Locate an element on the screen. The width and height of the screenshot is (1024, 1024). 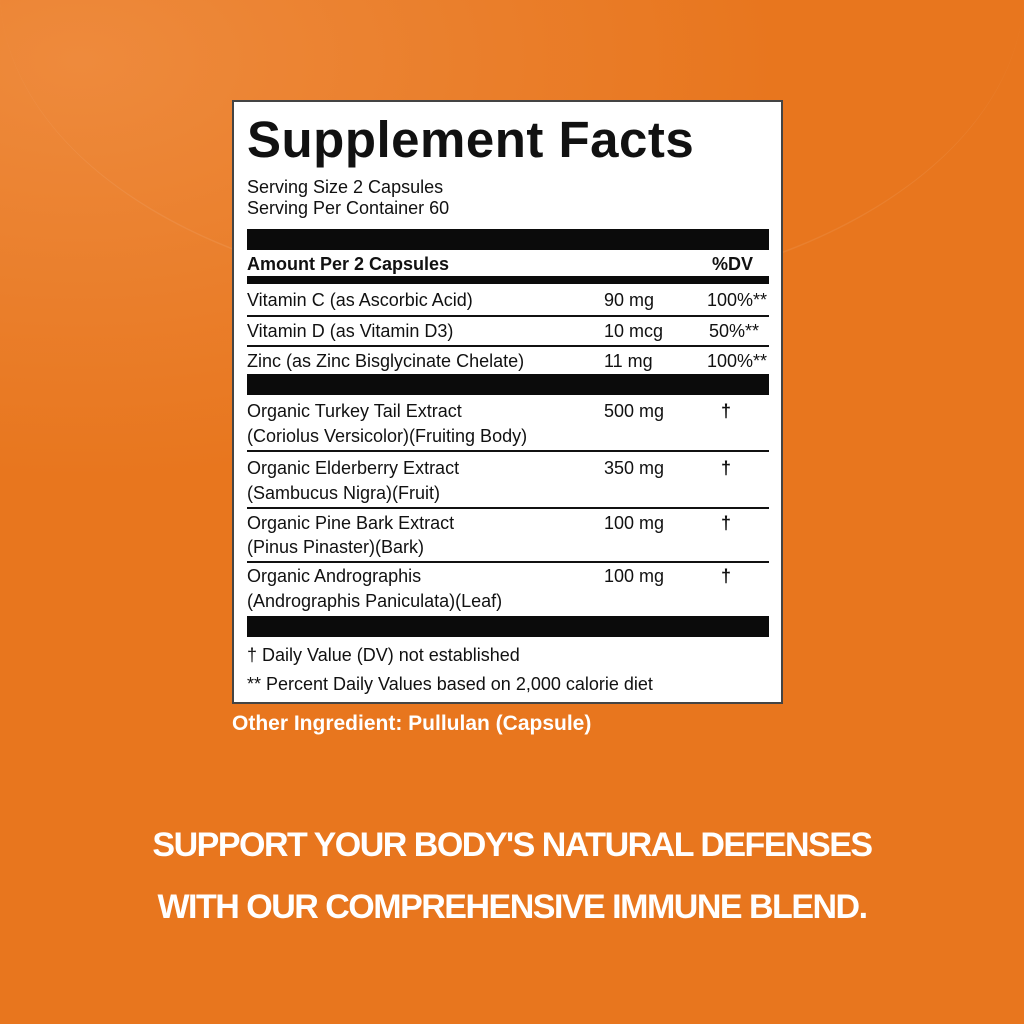
turkey-tail-name: Organic Turkey Tail Extract is located at coordinates (354, 411).